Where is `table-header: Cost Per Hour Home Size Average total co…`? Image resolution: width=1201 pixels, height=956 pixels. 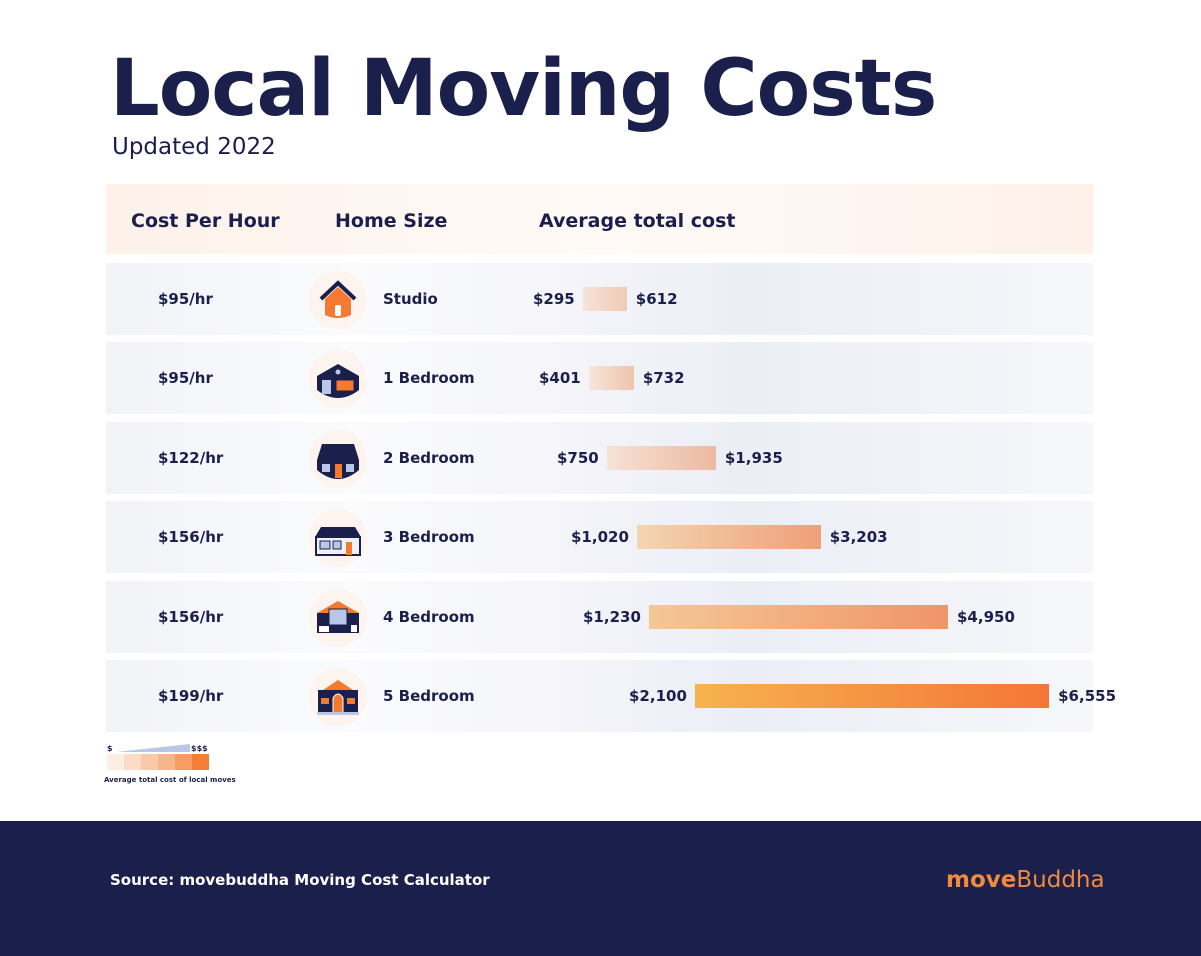
table-header: Cost Per Hour Home Size Average total co… is located at coordinates (599, 219).